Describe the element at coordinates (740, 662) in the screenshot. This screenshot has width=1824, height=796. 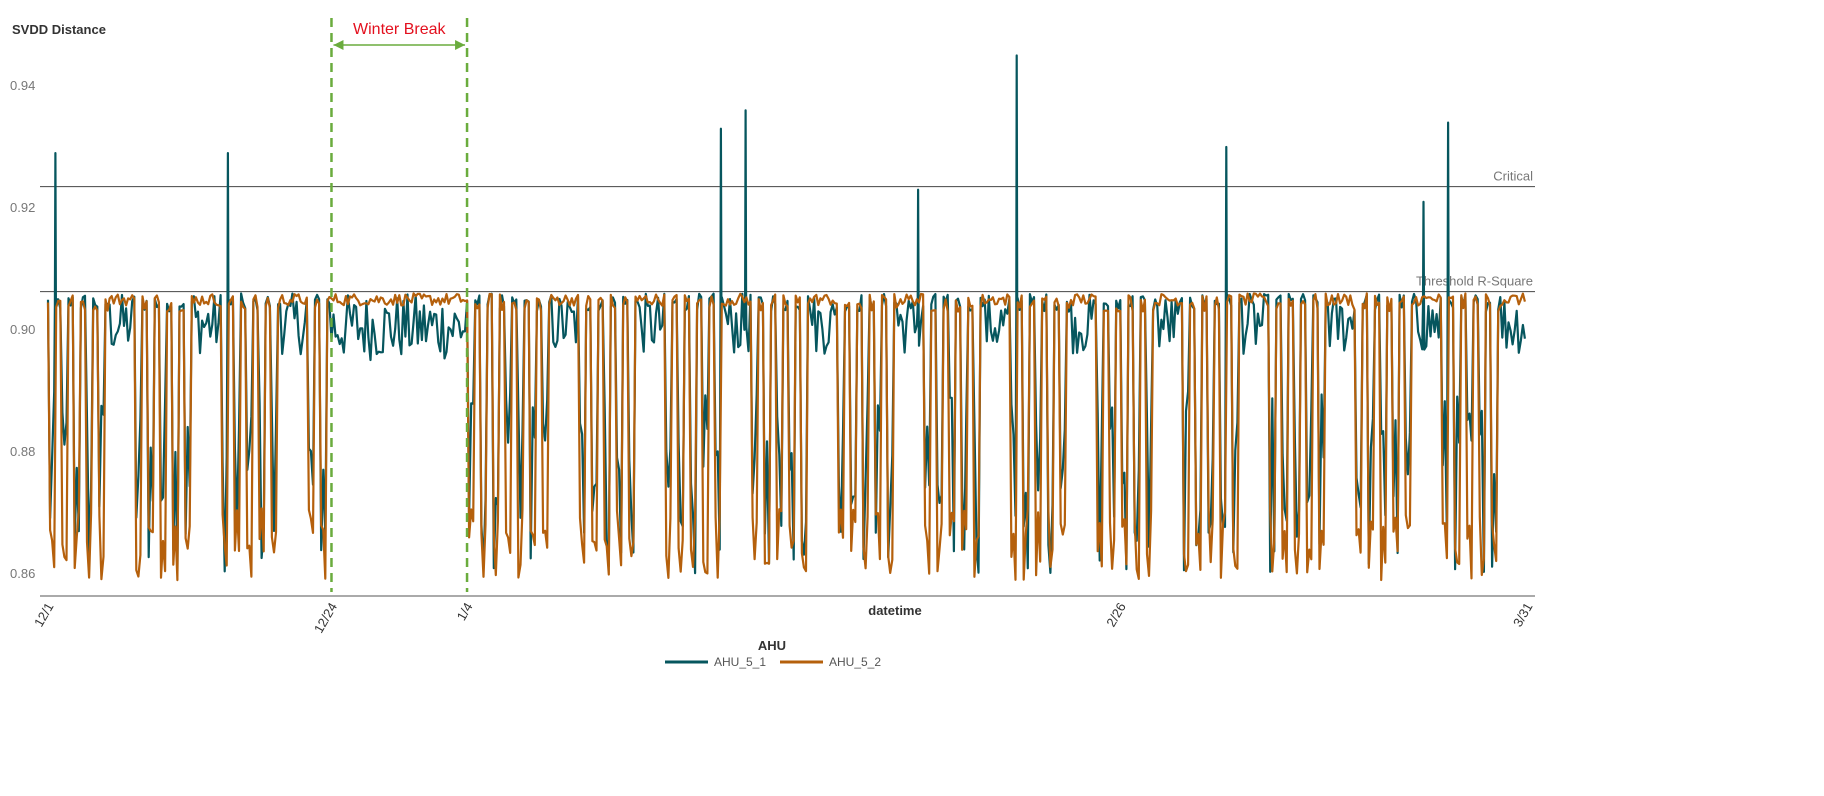
I see `legend-entry-ahu-5-1: AHU_5_1` at that location.